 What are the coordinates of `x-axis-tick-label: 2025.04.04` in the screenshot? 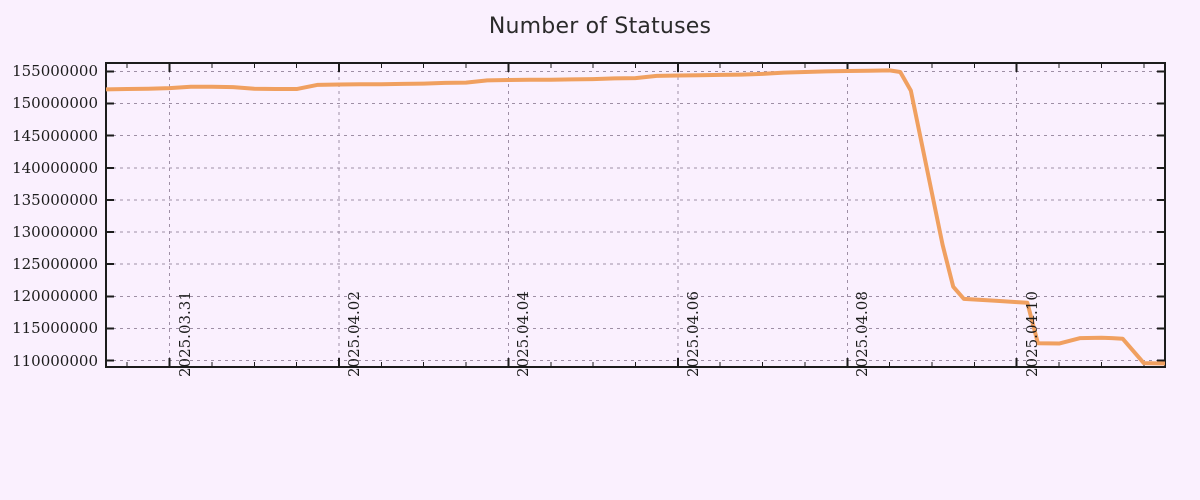 It's located at (523, 334).